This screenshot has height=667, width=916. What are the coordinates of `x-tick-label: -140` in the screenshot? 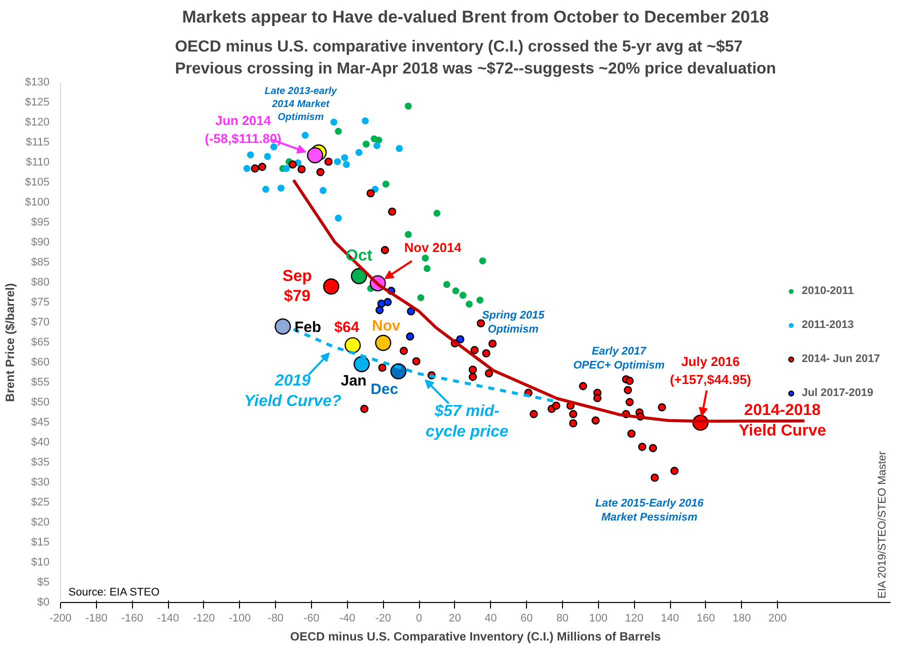 It's located at (168, 618).